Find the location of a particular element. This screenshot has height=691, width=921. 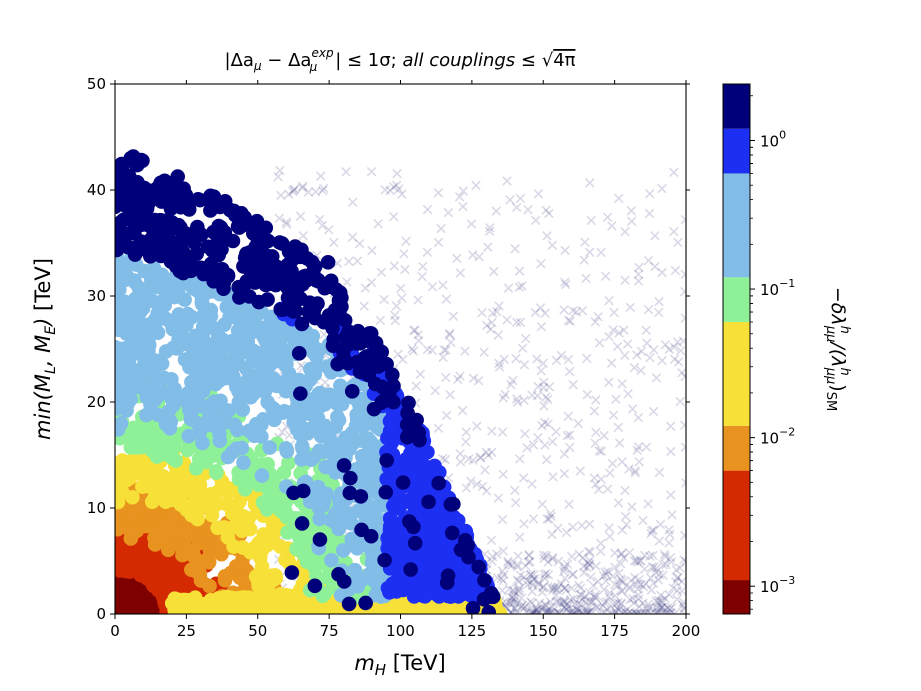

chart-title: |Δaμ − Δaexp μ | ≤ 1σ; all couplings ≤ √4π is located at coordinates (400, 60).